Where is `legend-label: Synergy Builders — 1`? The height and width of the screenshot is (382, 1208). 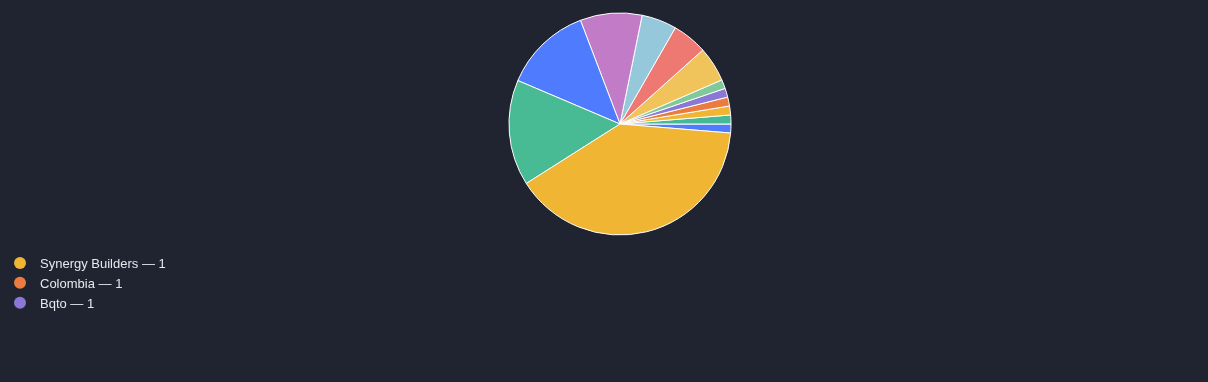
legend-label: Synergy Builders — 1 is located at coordinates (103, 264).